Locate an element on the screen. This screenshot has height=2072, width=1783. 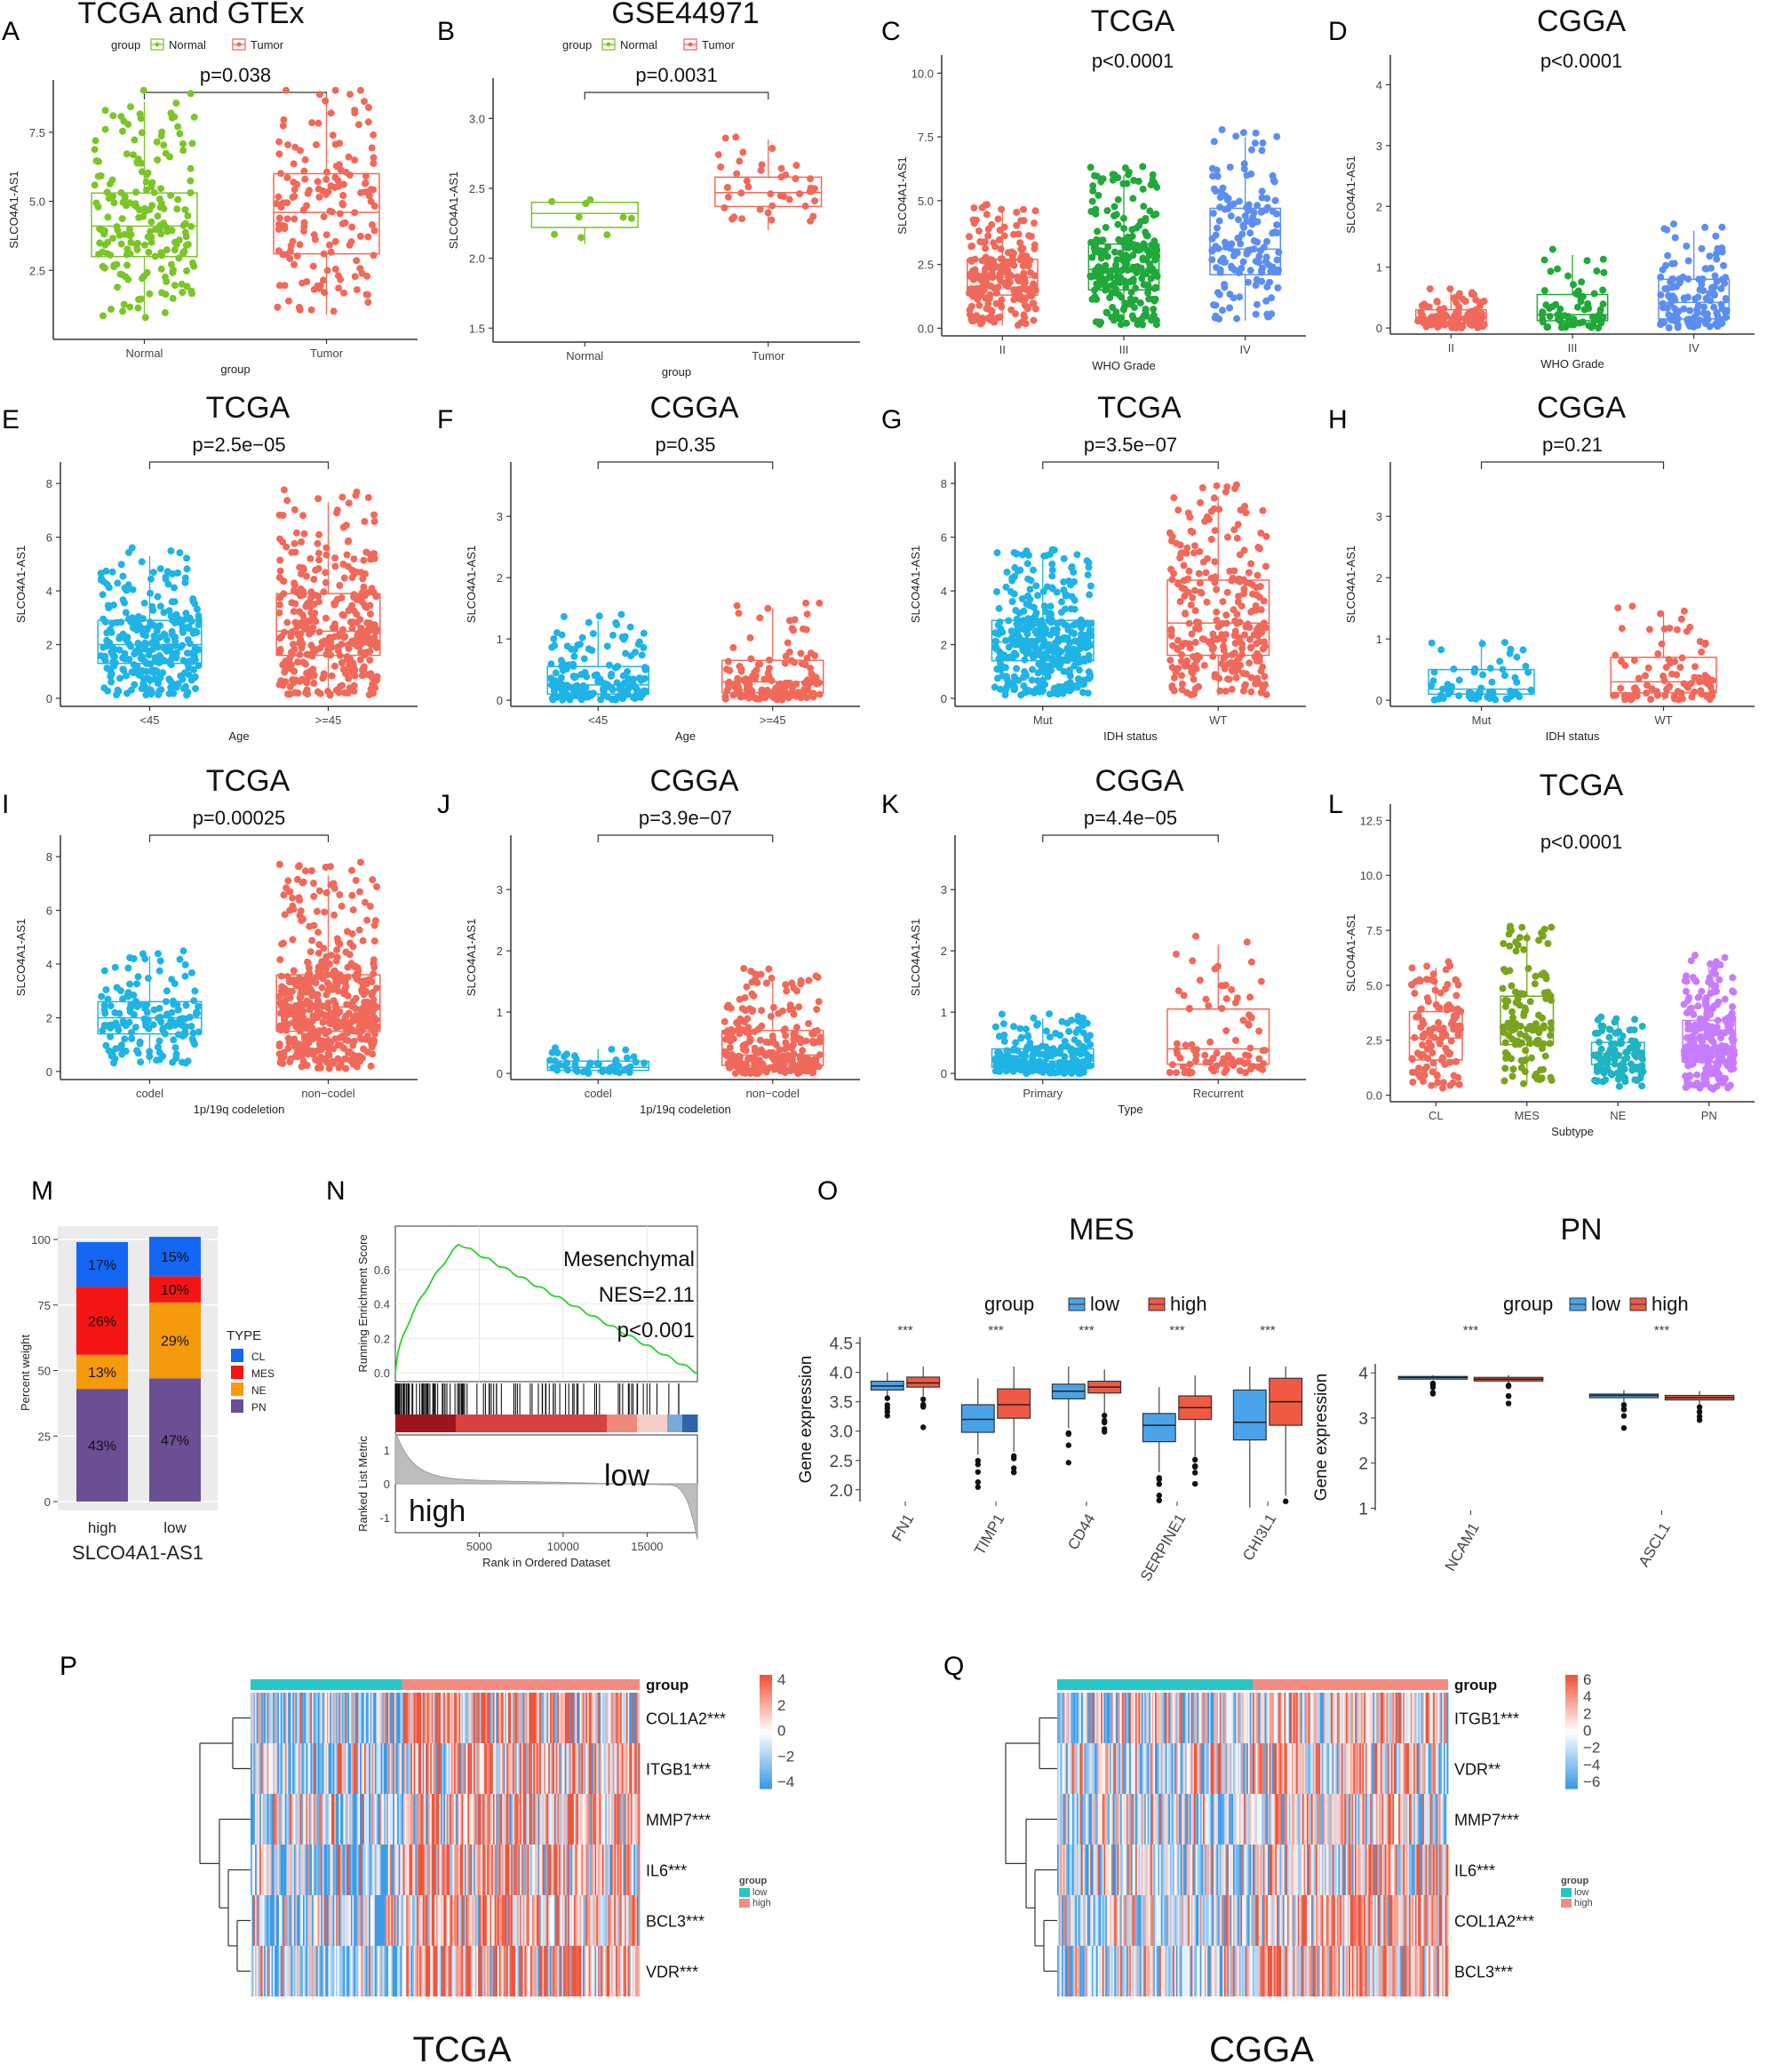
y-axis-label: SLCO4A1-AS1 is located at coordinates (1350, 953).